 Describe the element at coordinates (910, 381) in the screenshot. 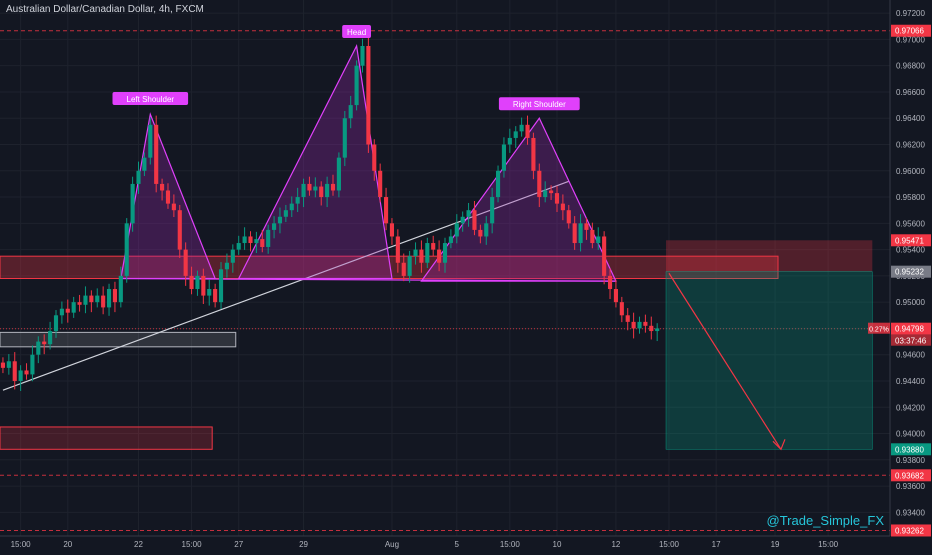

I see `y-tick-label: 0.94400` at that location.